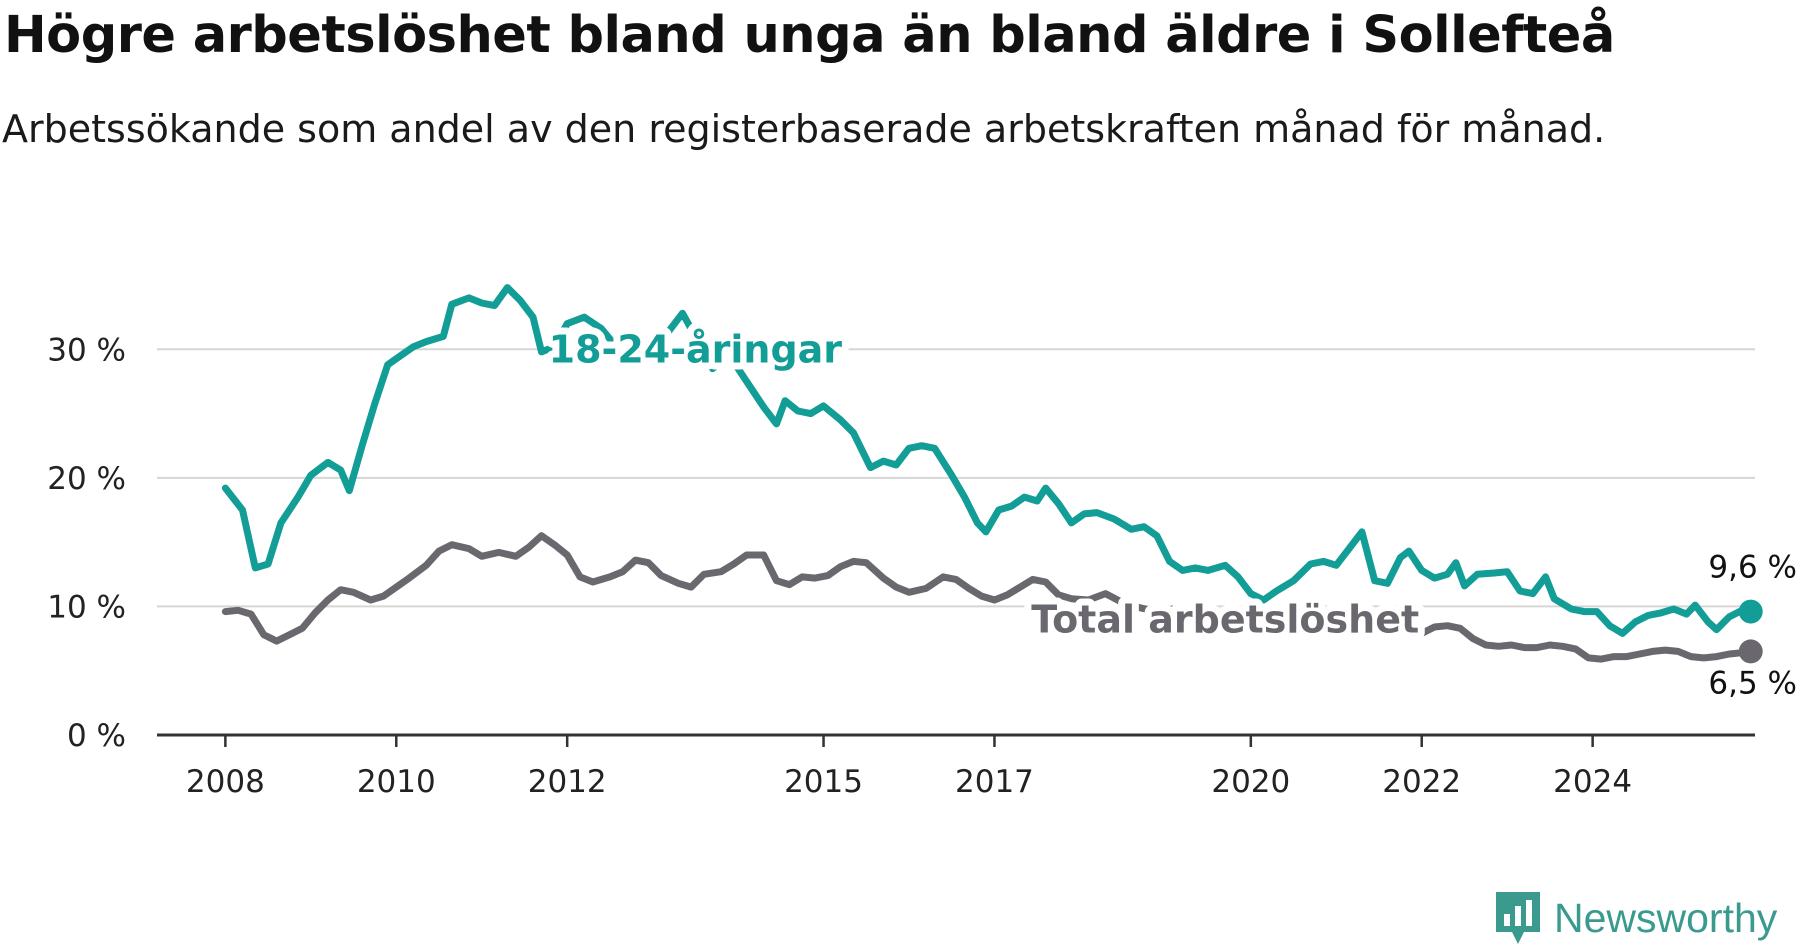 This screenshot has width=1800, height=948. What do you see at coordinates (96, 736) in the screenshot?
I see `y-tick-label: 0 %` at bounding box center [96, 736].